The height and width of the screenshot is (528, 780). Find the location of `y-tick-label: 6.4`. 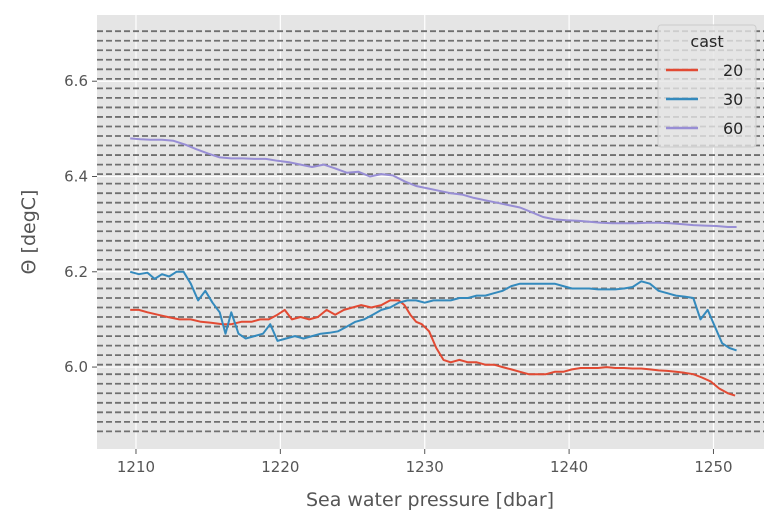

y-tick-label: 6.4 is located at coordinates (76, 176).